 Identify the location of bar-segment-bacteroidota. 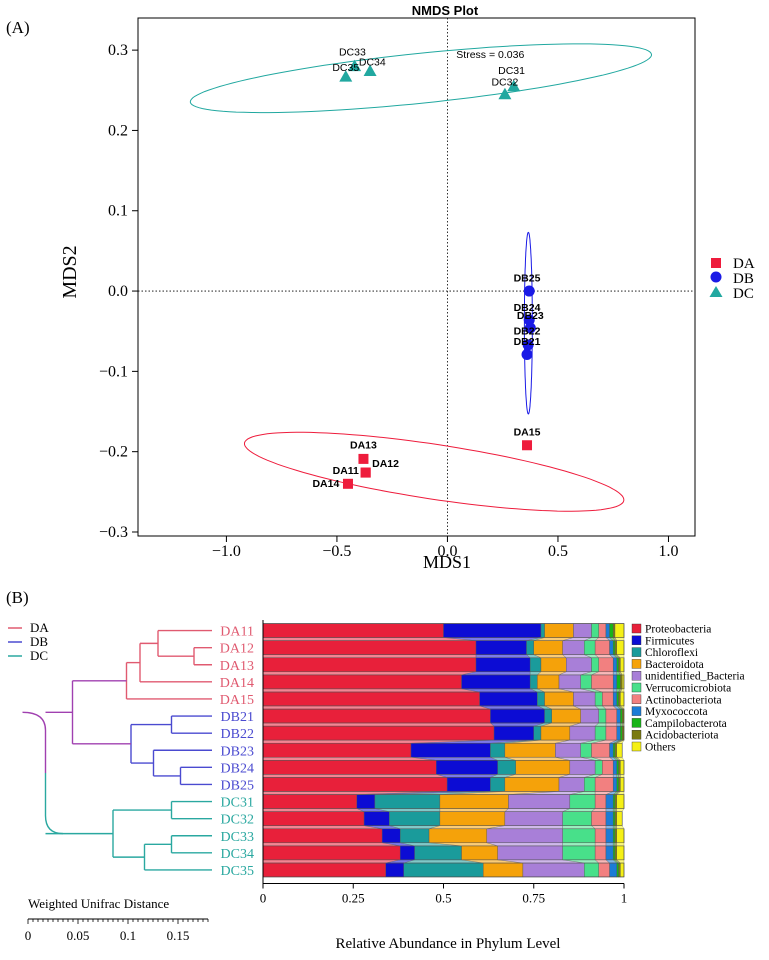
(553, 664).